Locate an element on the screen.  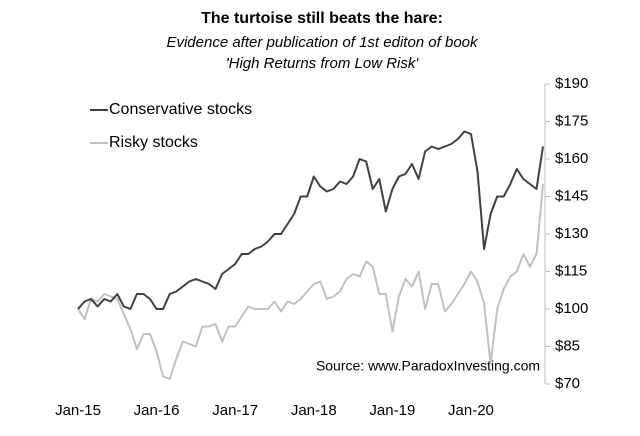
x-tick-label: Jan-16 is located at coordinates (157, 410).